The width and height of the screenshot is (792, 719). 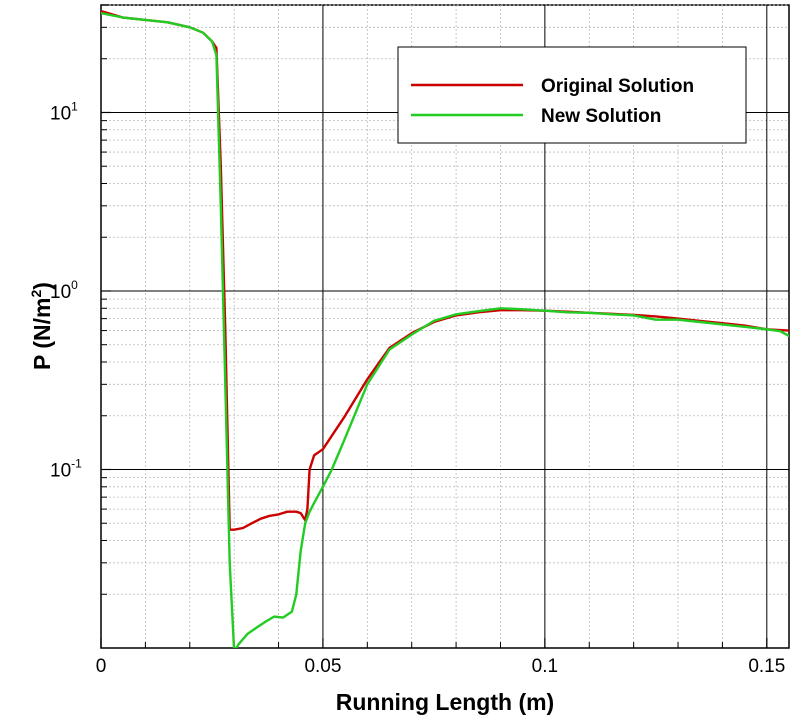 What do you see at coordinates (42, 334) in the screenshot?
I see `y-axis-title-main: P (N/m` at bounding box center [42, 334].